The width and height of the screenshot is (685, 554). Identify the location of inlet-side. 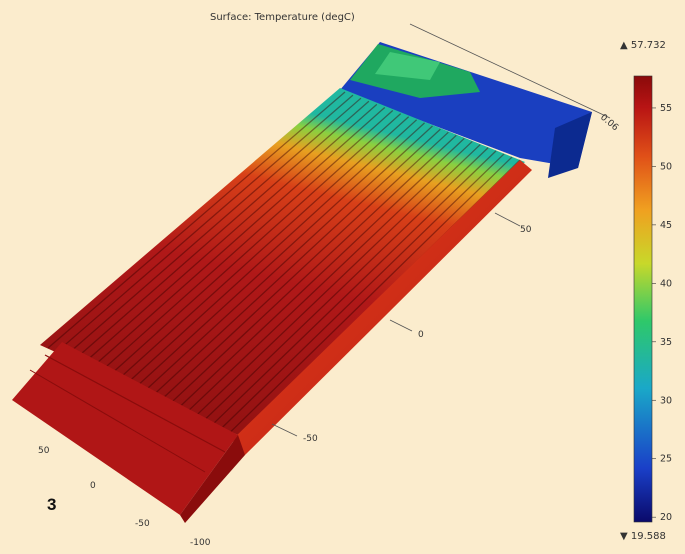
(570, 145).